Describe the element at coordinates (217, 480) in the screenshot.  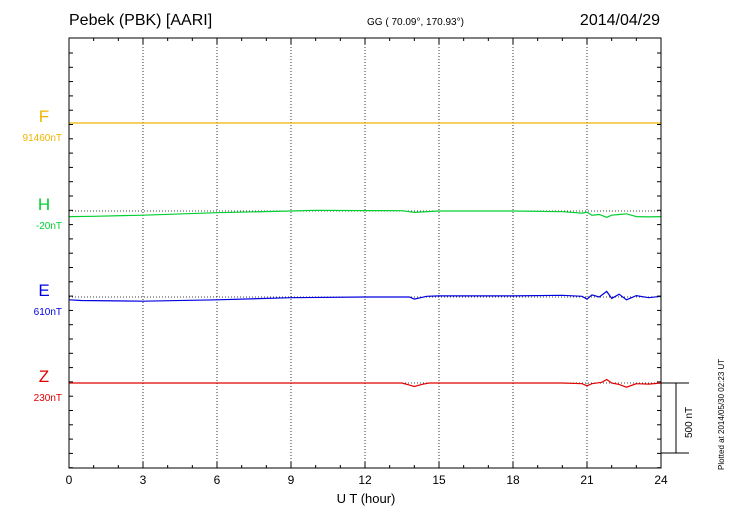
I see `x-tick-label: 6` at that location.